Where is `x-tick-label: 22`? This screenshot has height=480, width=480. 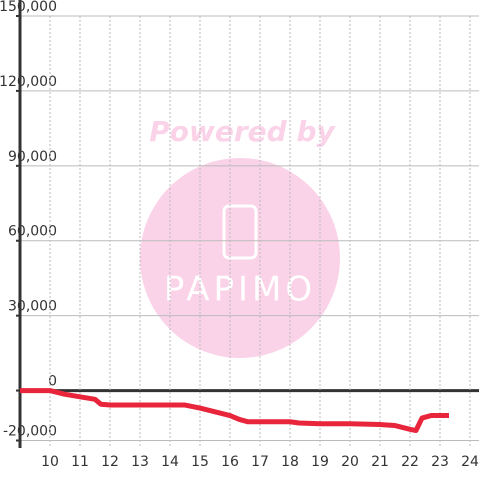 x-tick-label: 22 is located at coordinates (410, 462).